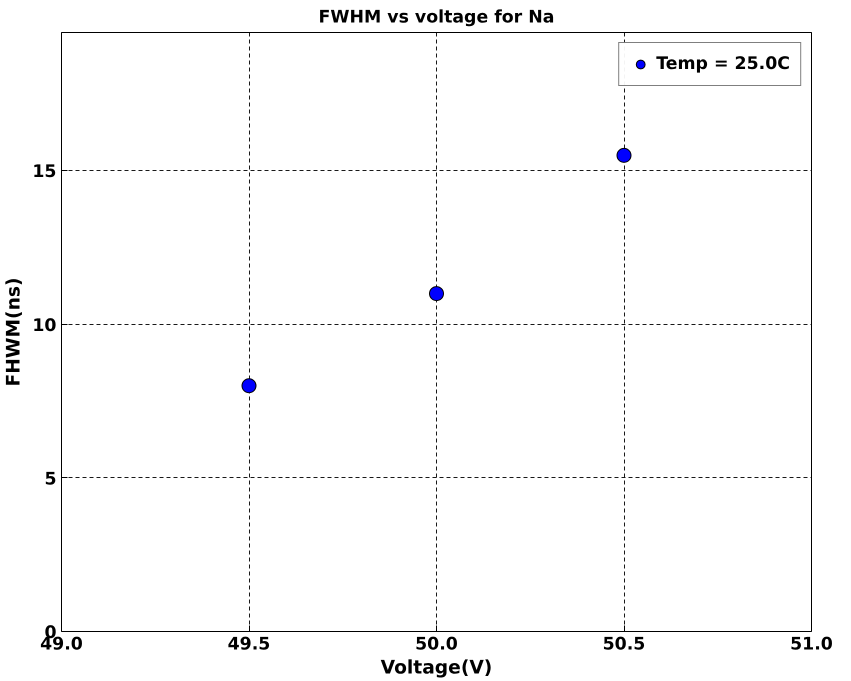 The width and height of the screenshot is (851, 681). I want to click on x-tick-label: 49.5, so click(249, 644).